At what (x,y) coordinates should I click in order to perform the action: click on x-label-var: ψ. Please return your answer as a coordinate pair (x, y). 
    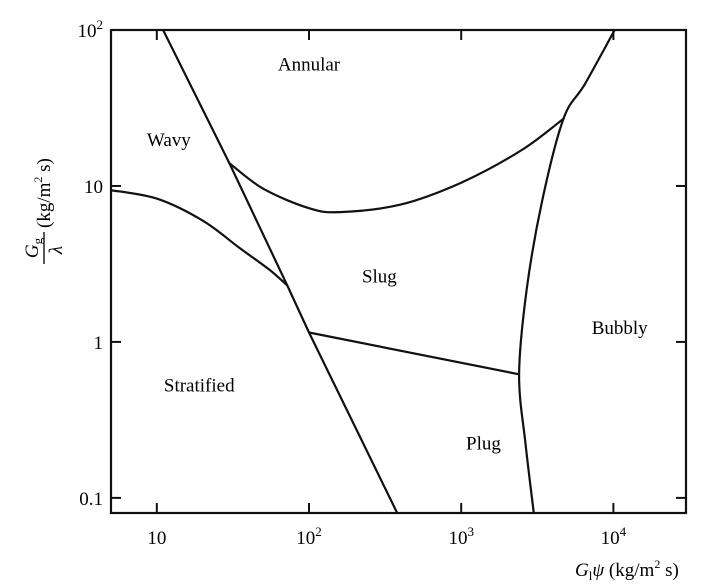
    Looking at the image, I should click on (598, 570).